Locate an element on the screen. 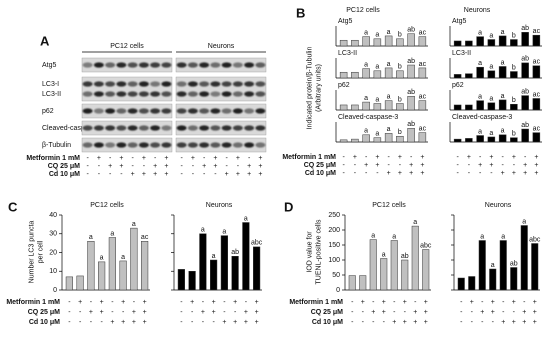 This screenshot has height=345, width=550. y-tick-label: 20 is located at coordinates (53, 252).